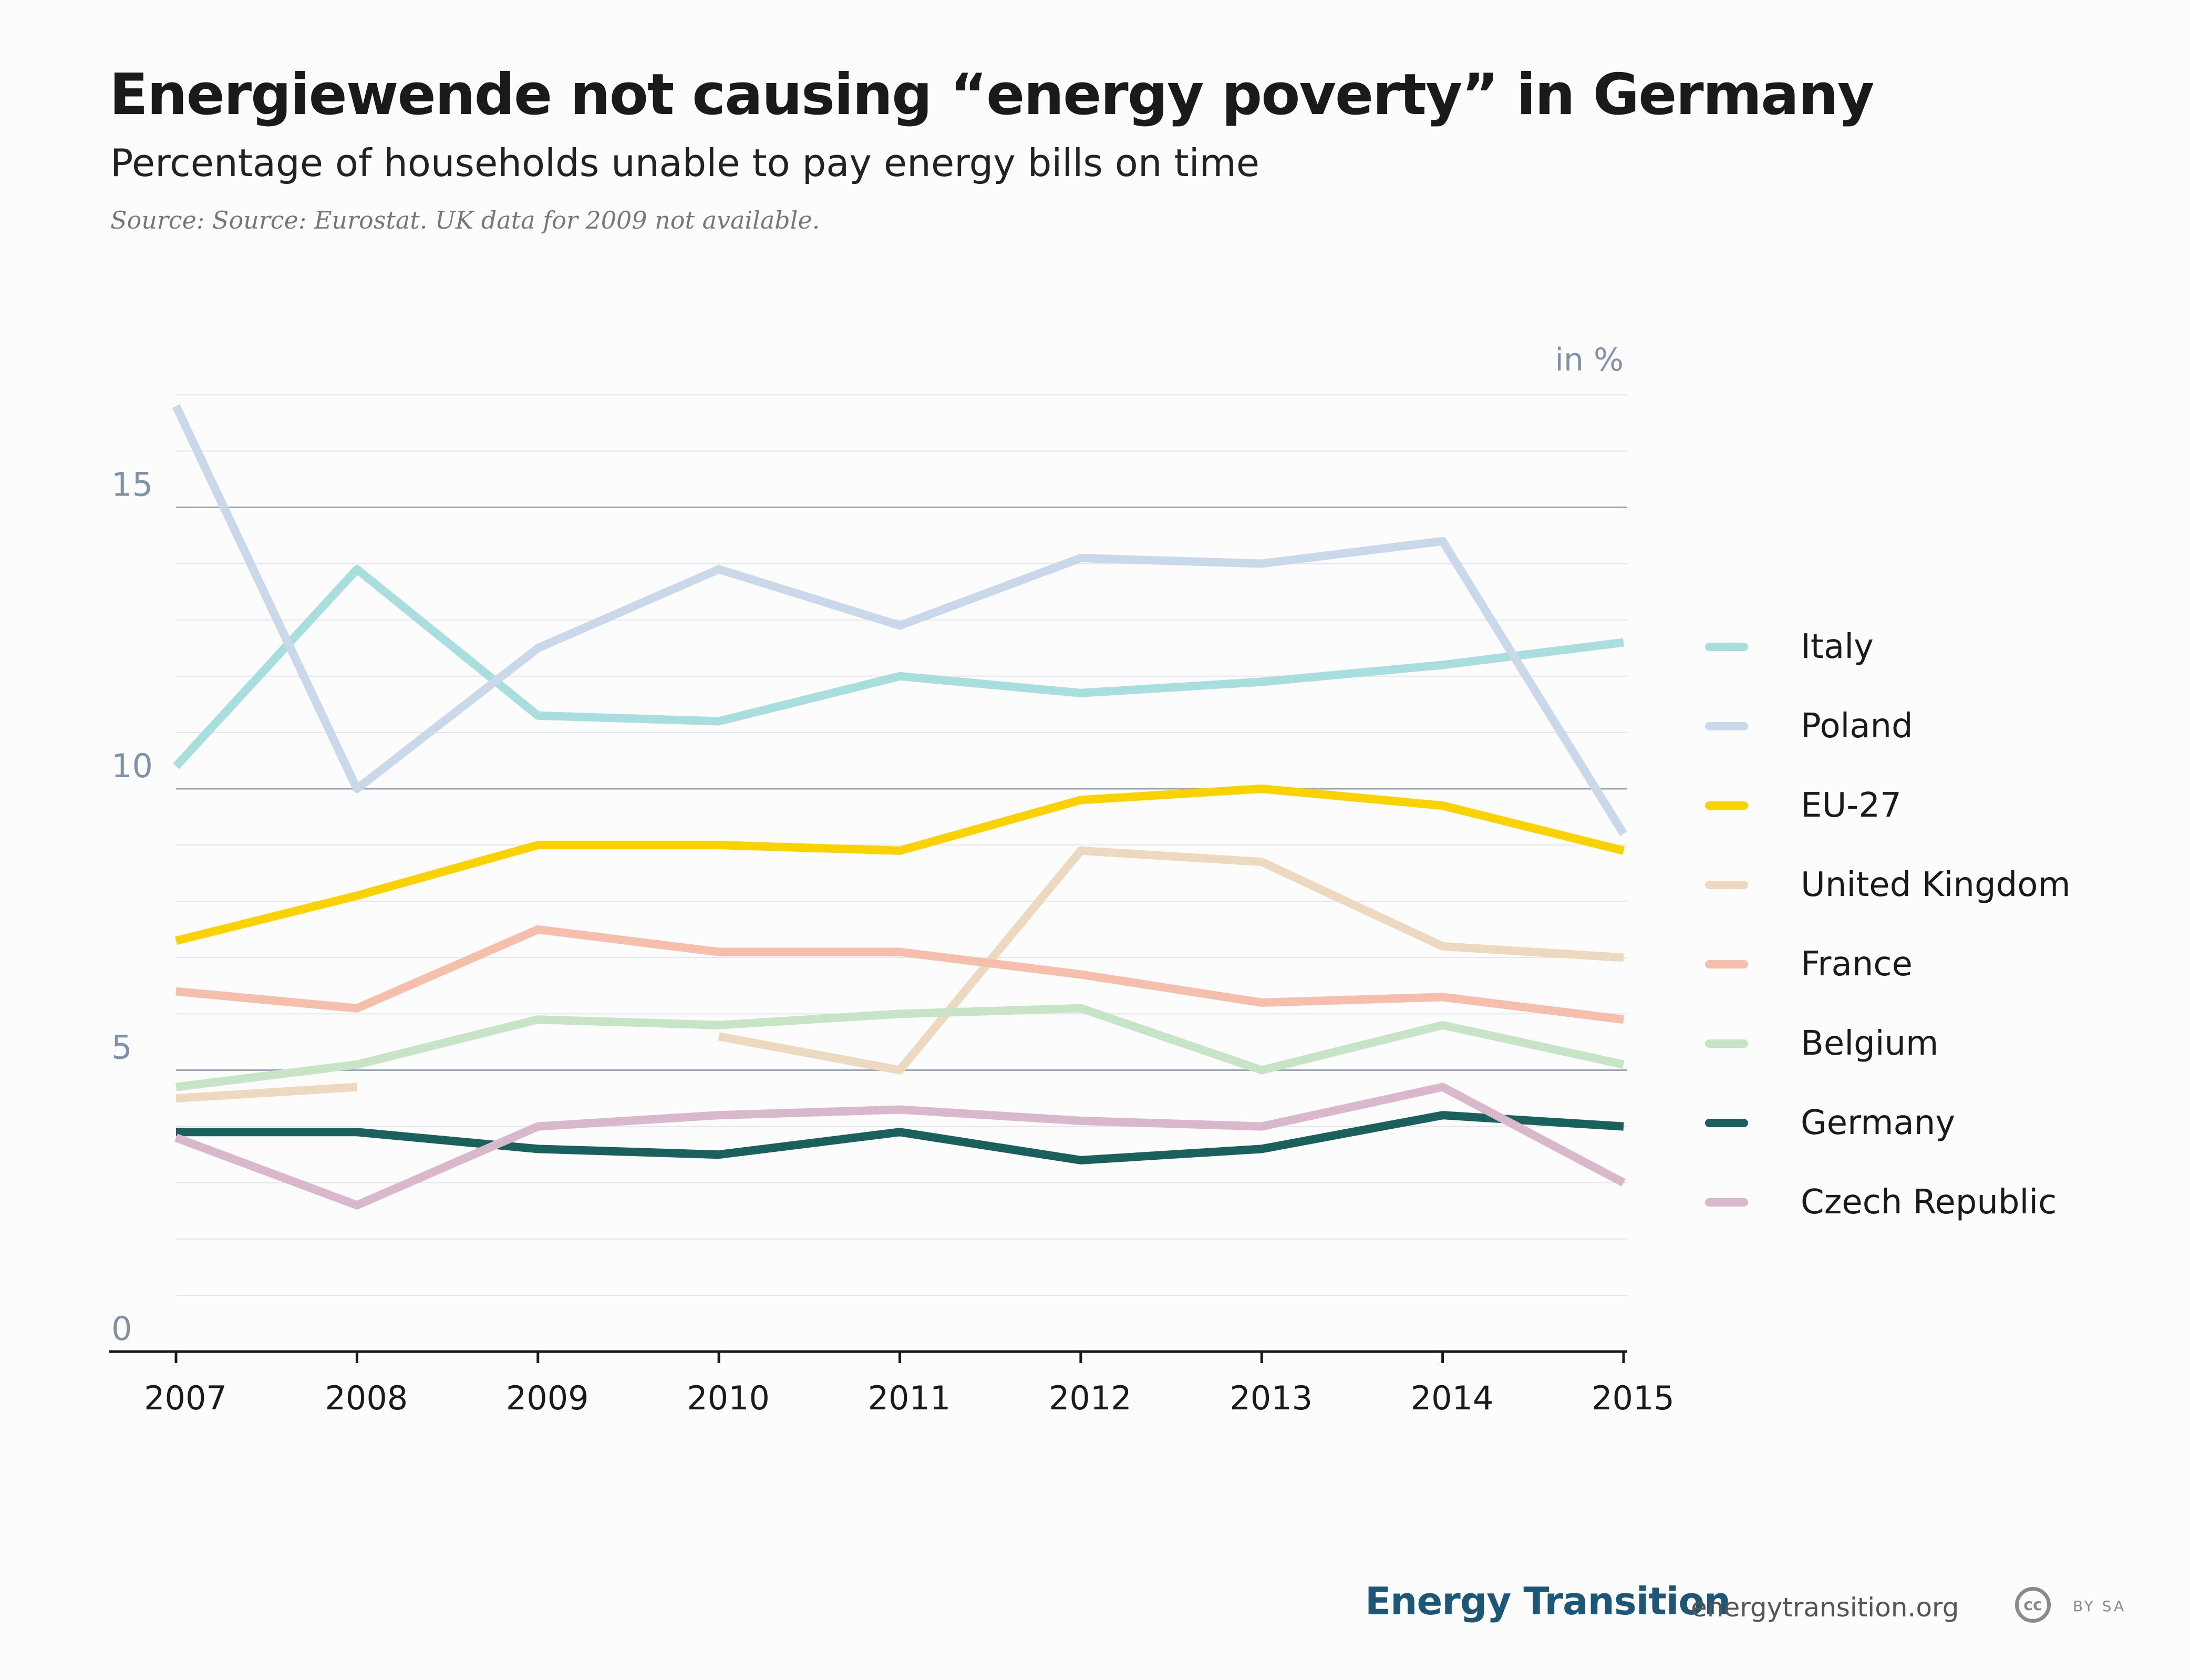  What do you see at coordinates (1589, 360) in the screenshot?
I see `unit-label: in %` at bounding box center [1589, 360].